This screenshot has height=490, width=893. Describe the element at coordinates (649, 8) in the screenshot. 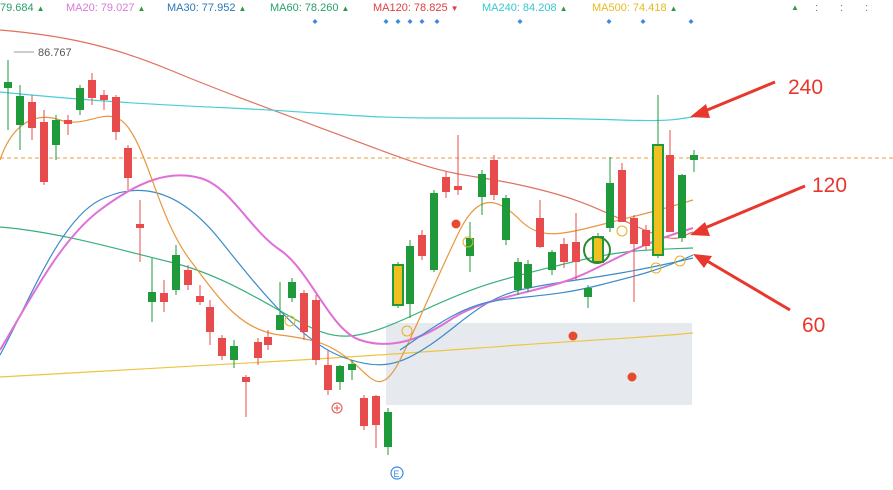

I see `legend-ma500-value: 74.418` at that location.